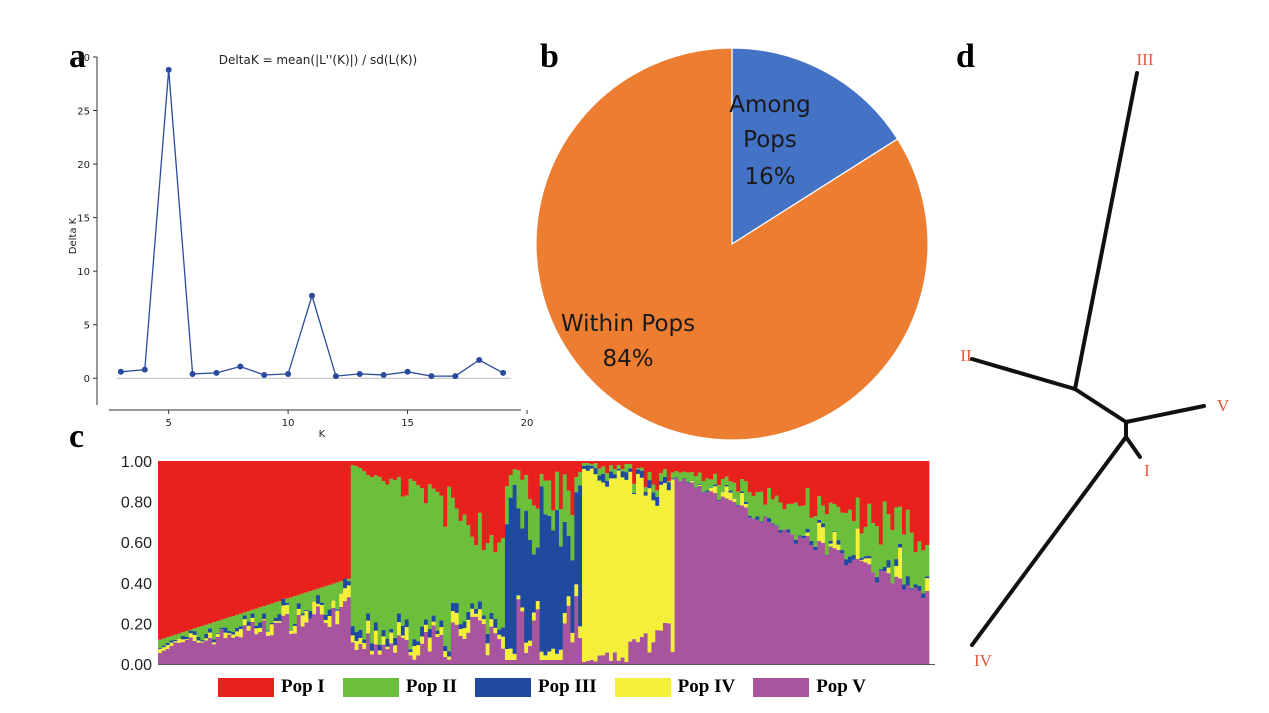 The height and width of the screenshot is (713, 1269). Describe the element at coordinates (965, 56) in the screenshot. I see `panel-label-d: d` at that location.